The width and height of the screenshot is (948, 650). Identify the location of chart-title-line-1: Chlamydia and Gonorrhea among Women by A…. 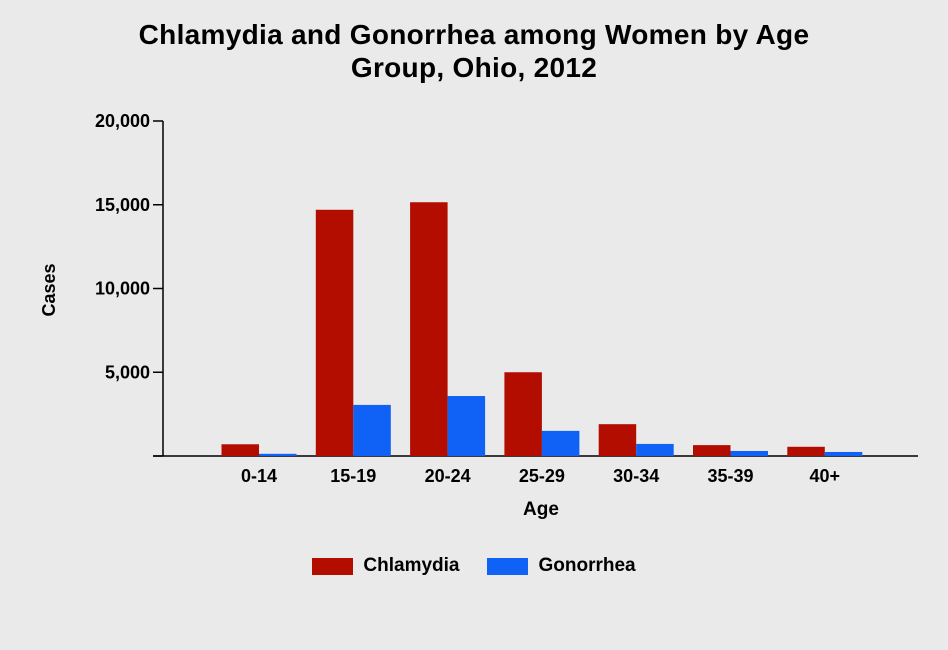
(474, 34).